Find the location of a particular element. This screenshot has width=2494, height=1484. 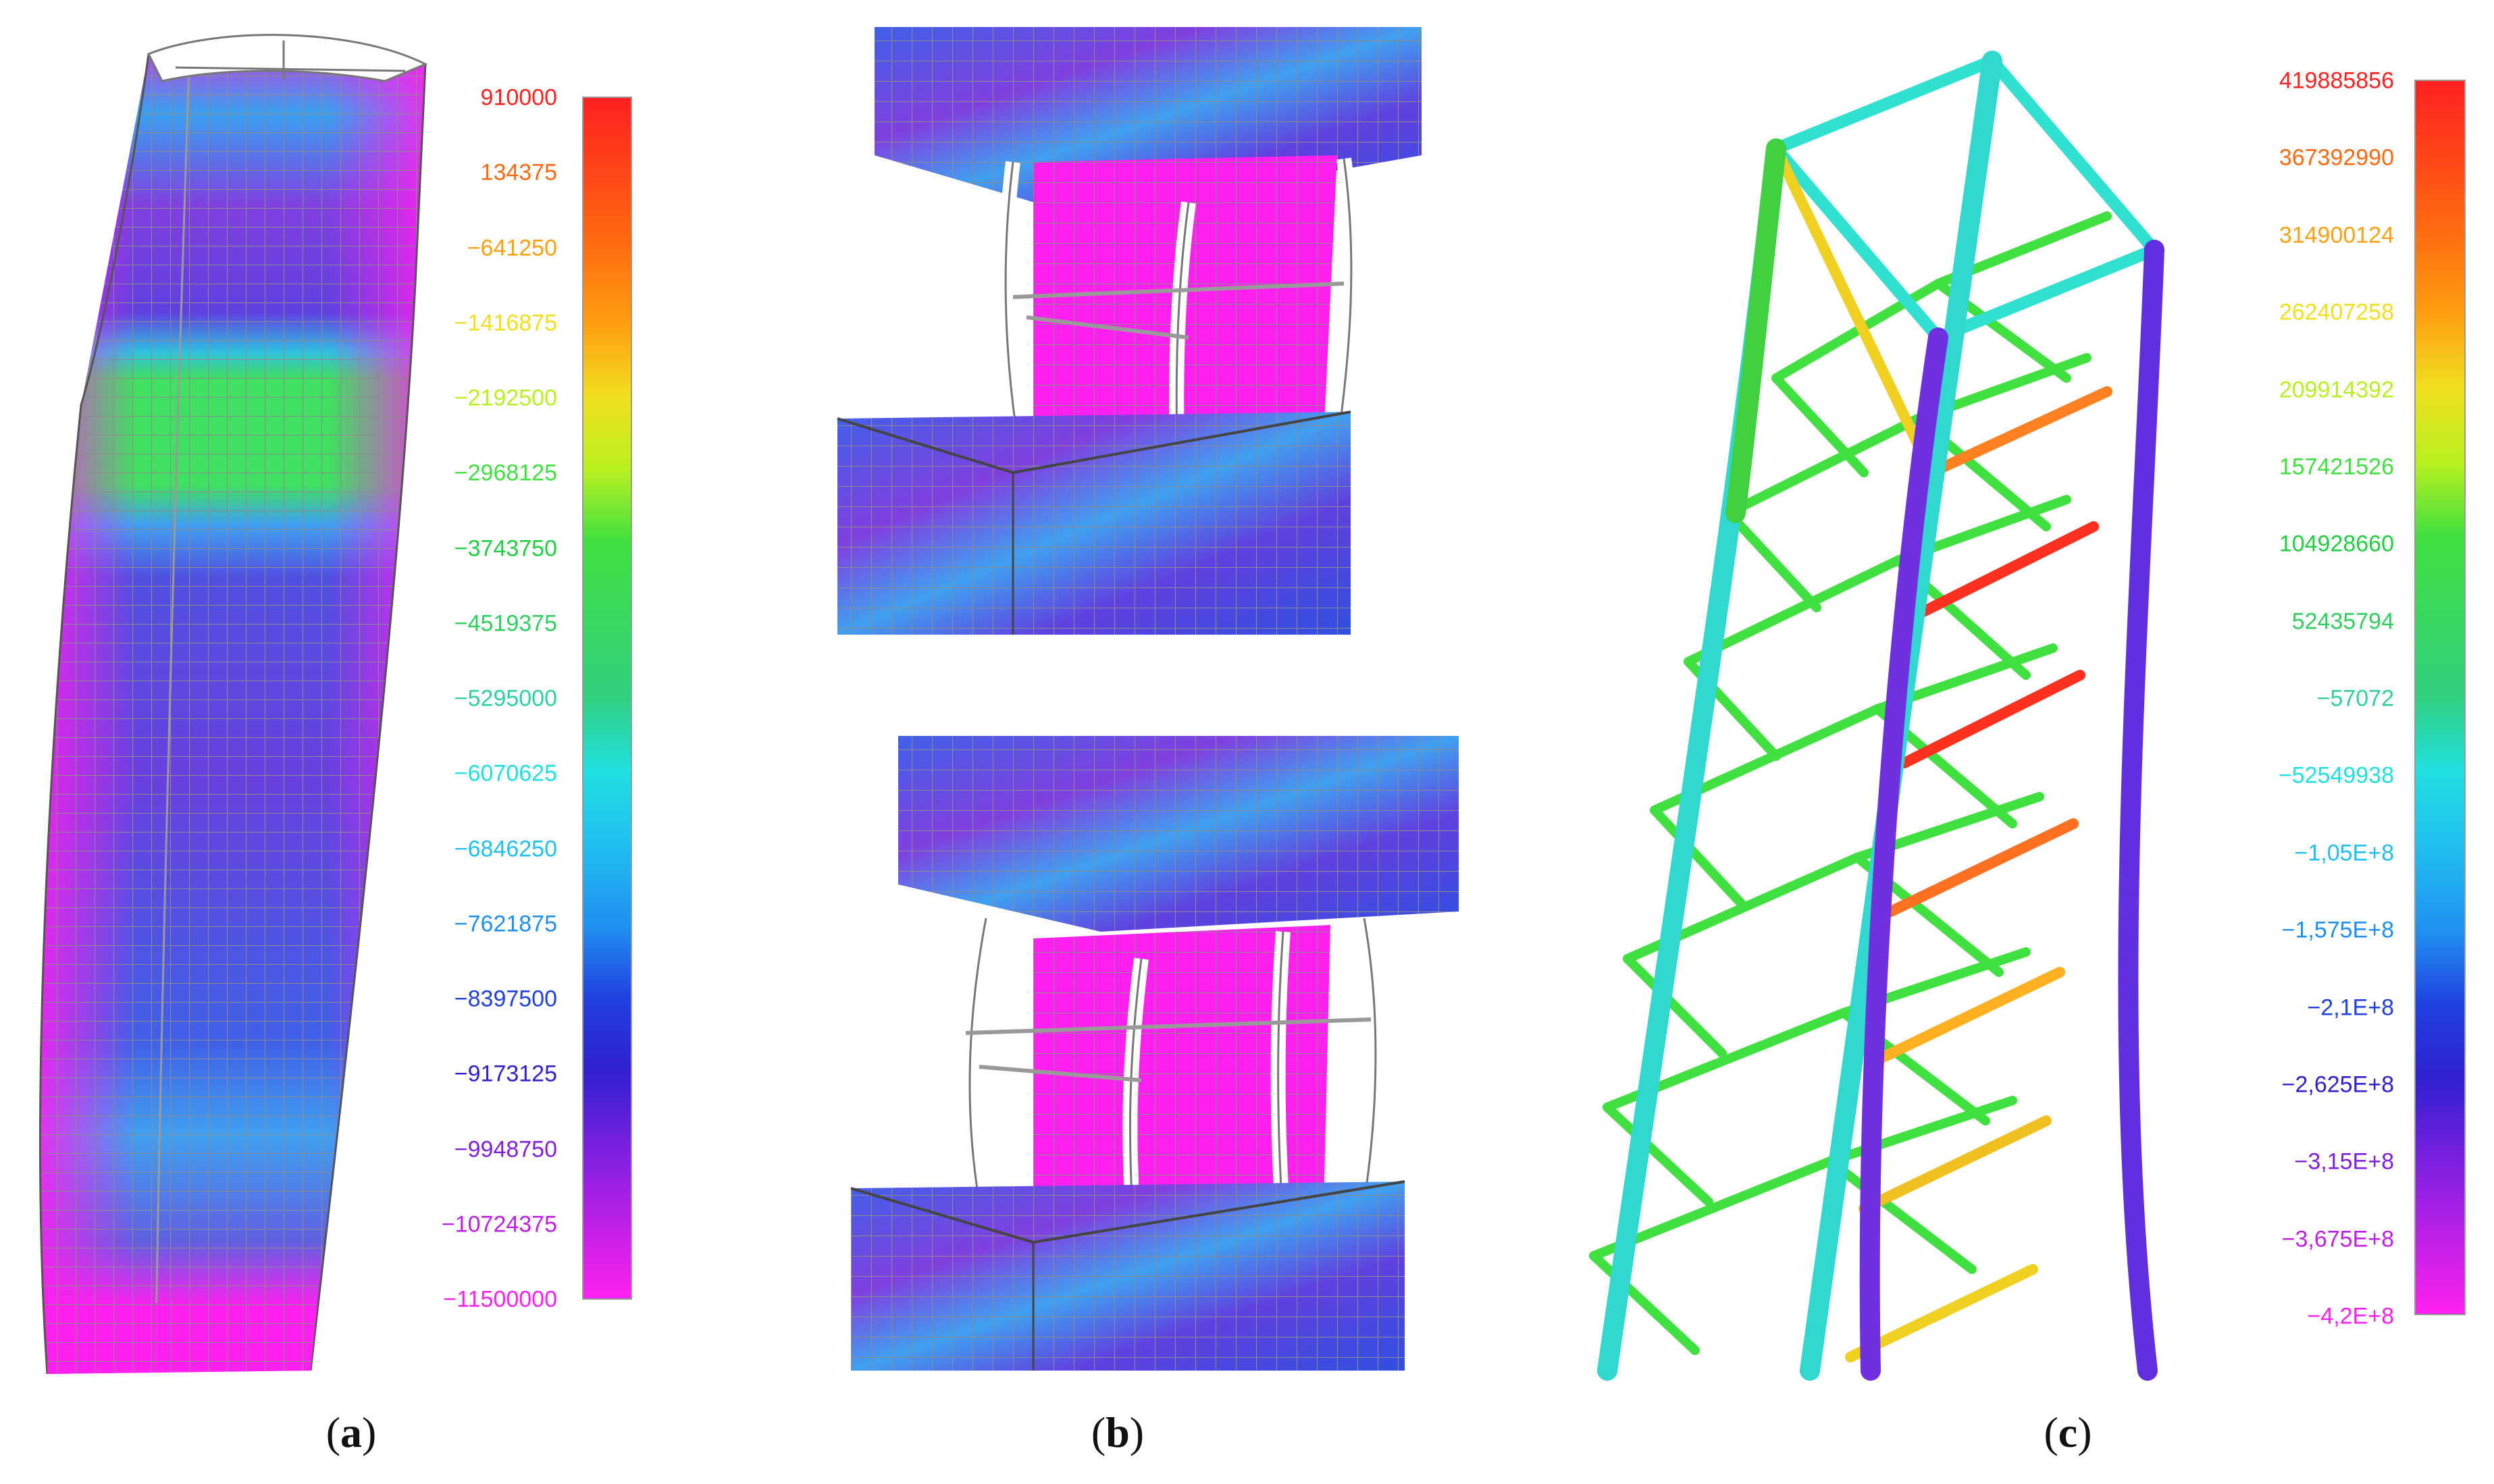

colorbar-a is located at coordinates (607, 698).